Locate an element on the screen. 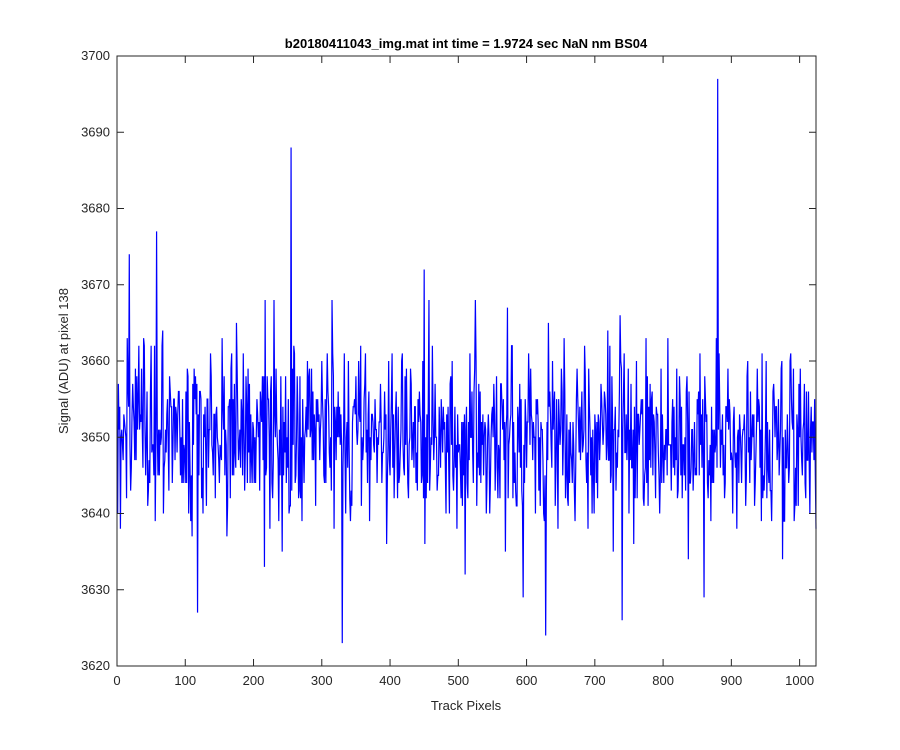  x-tick-label: 400 is located at coordinates (390, 680).